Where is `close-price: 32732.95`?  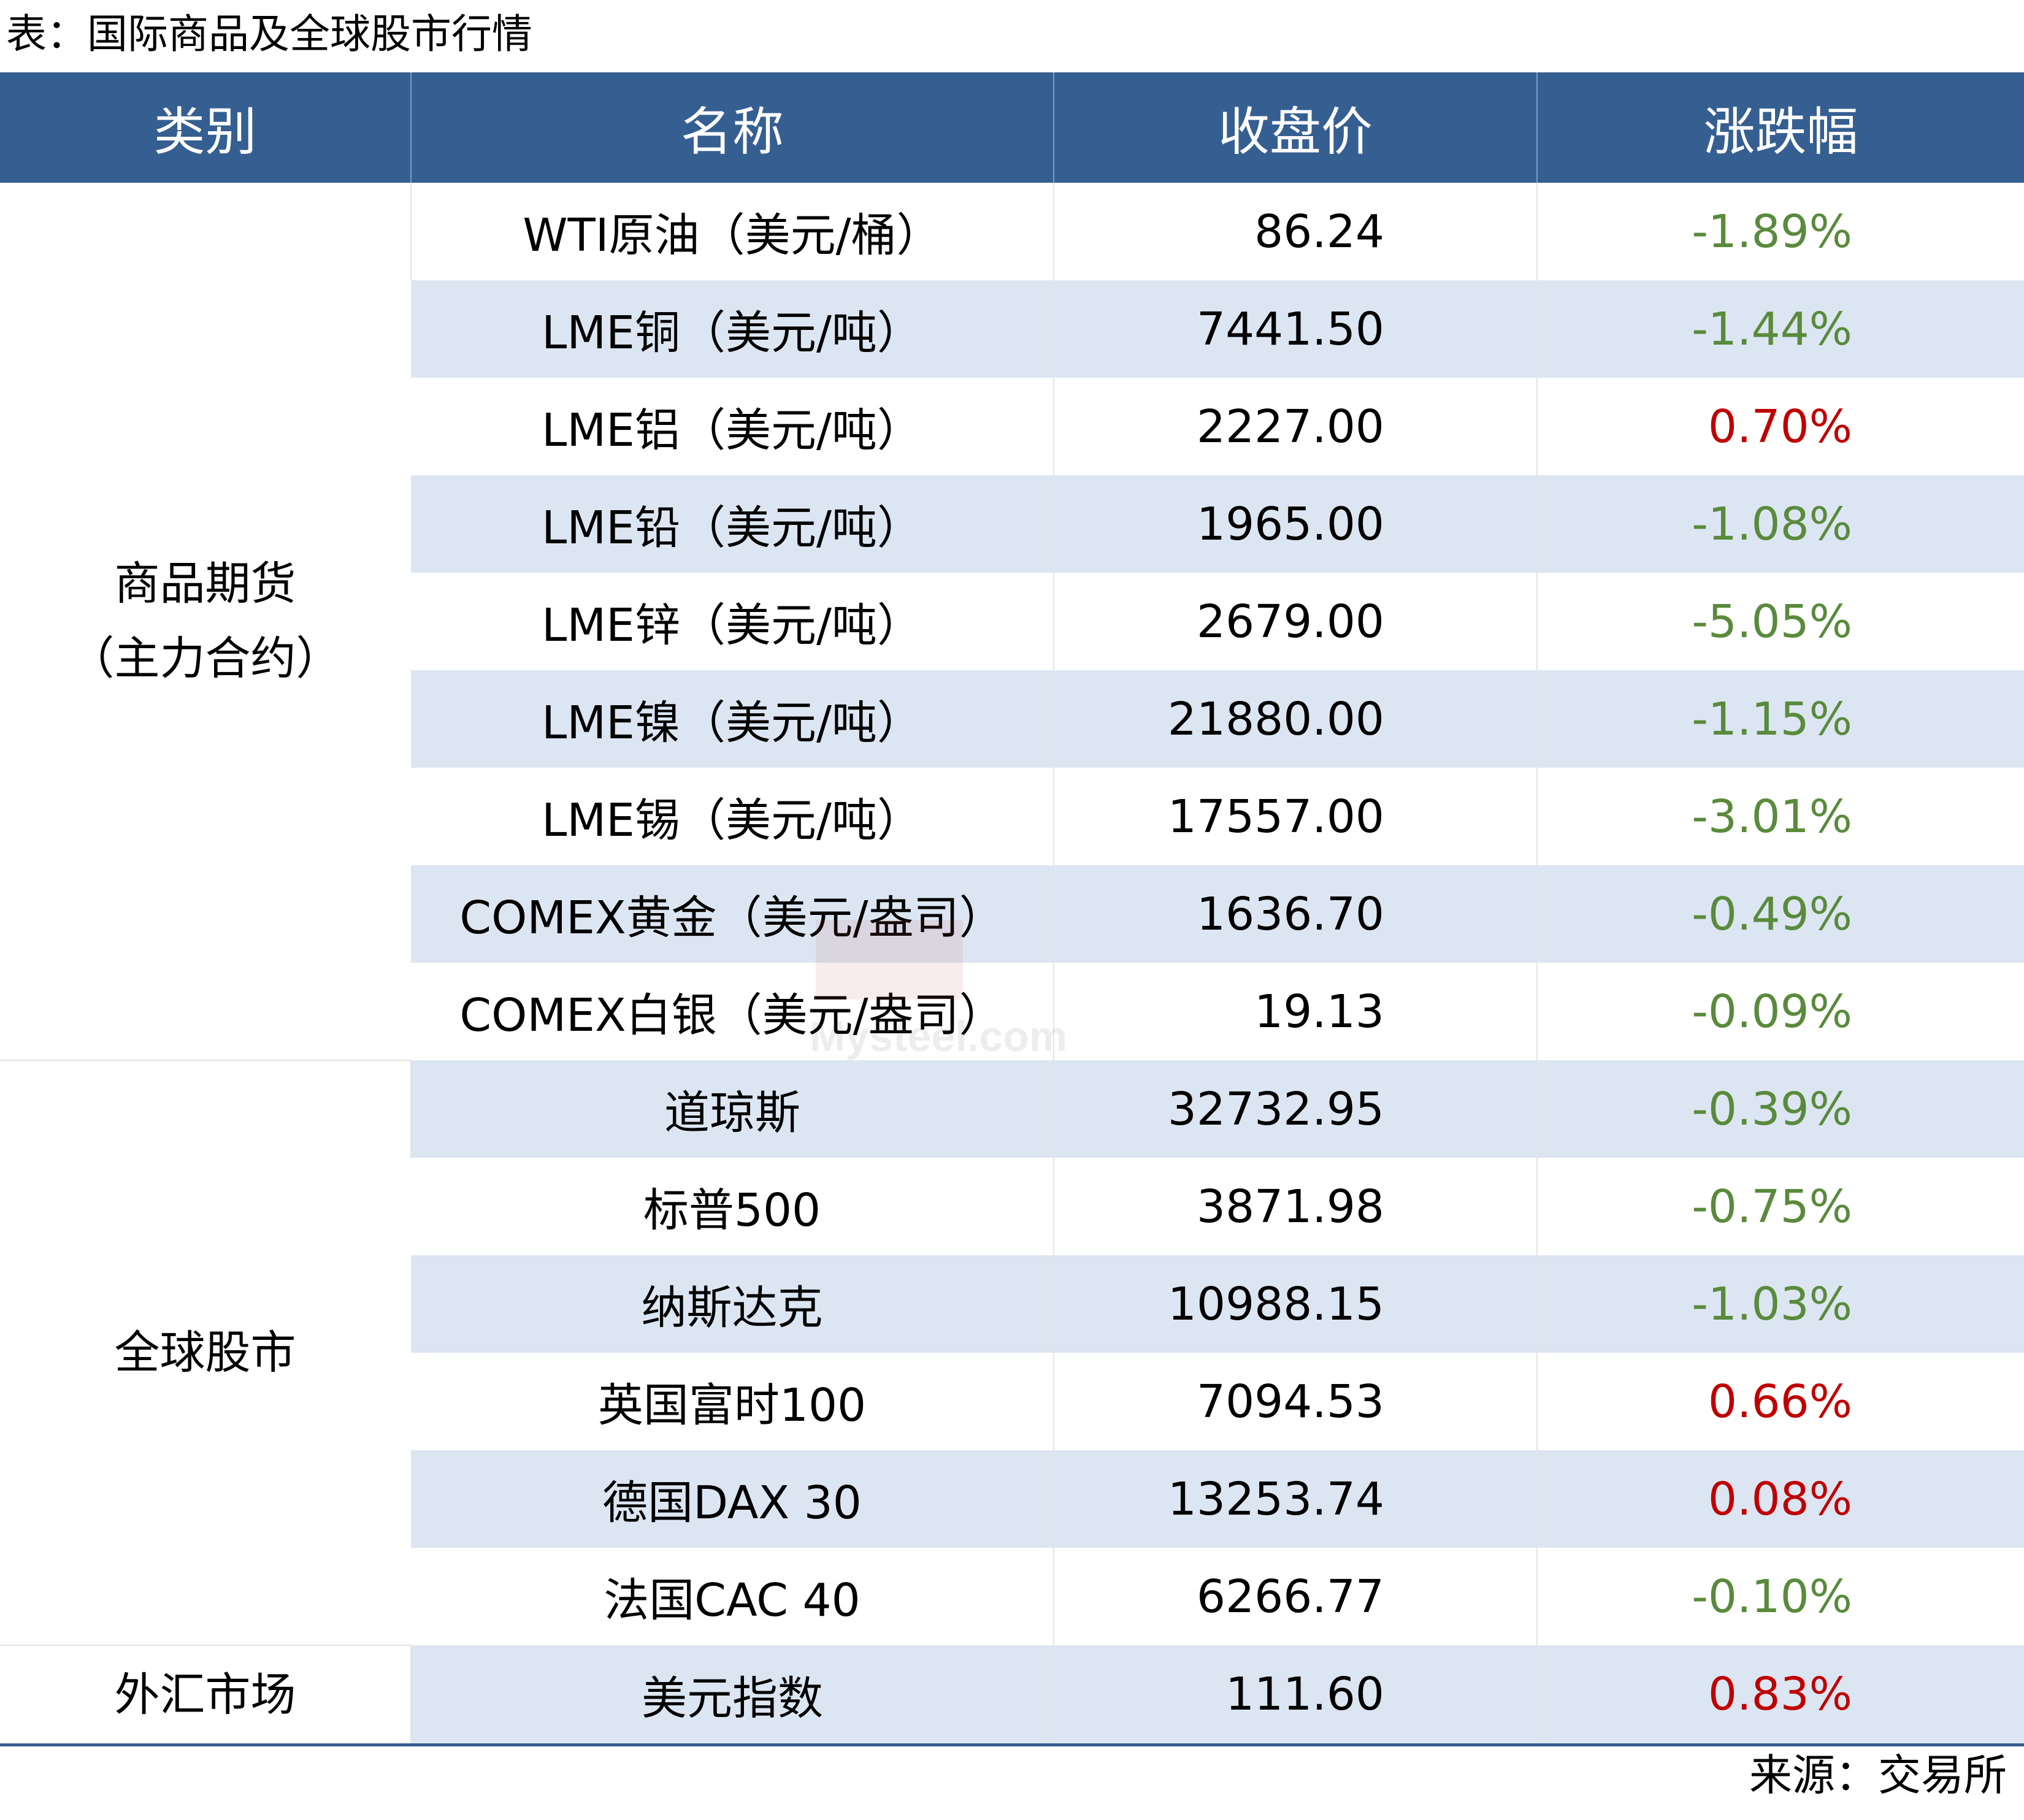 close-price: 32732.95 is located at coordinates (1295, 1109).